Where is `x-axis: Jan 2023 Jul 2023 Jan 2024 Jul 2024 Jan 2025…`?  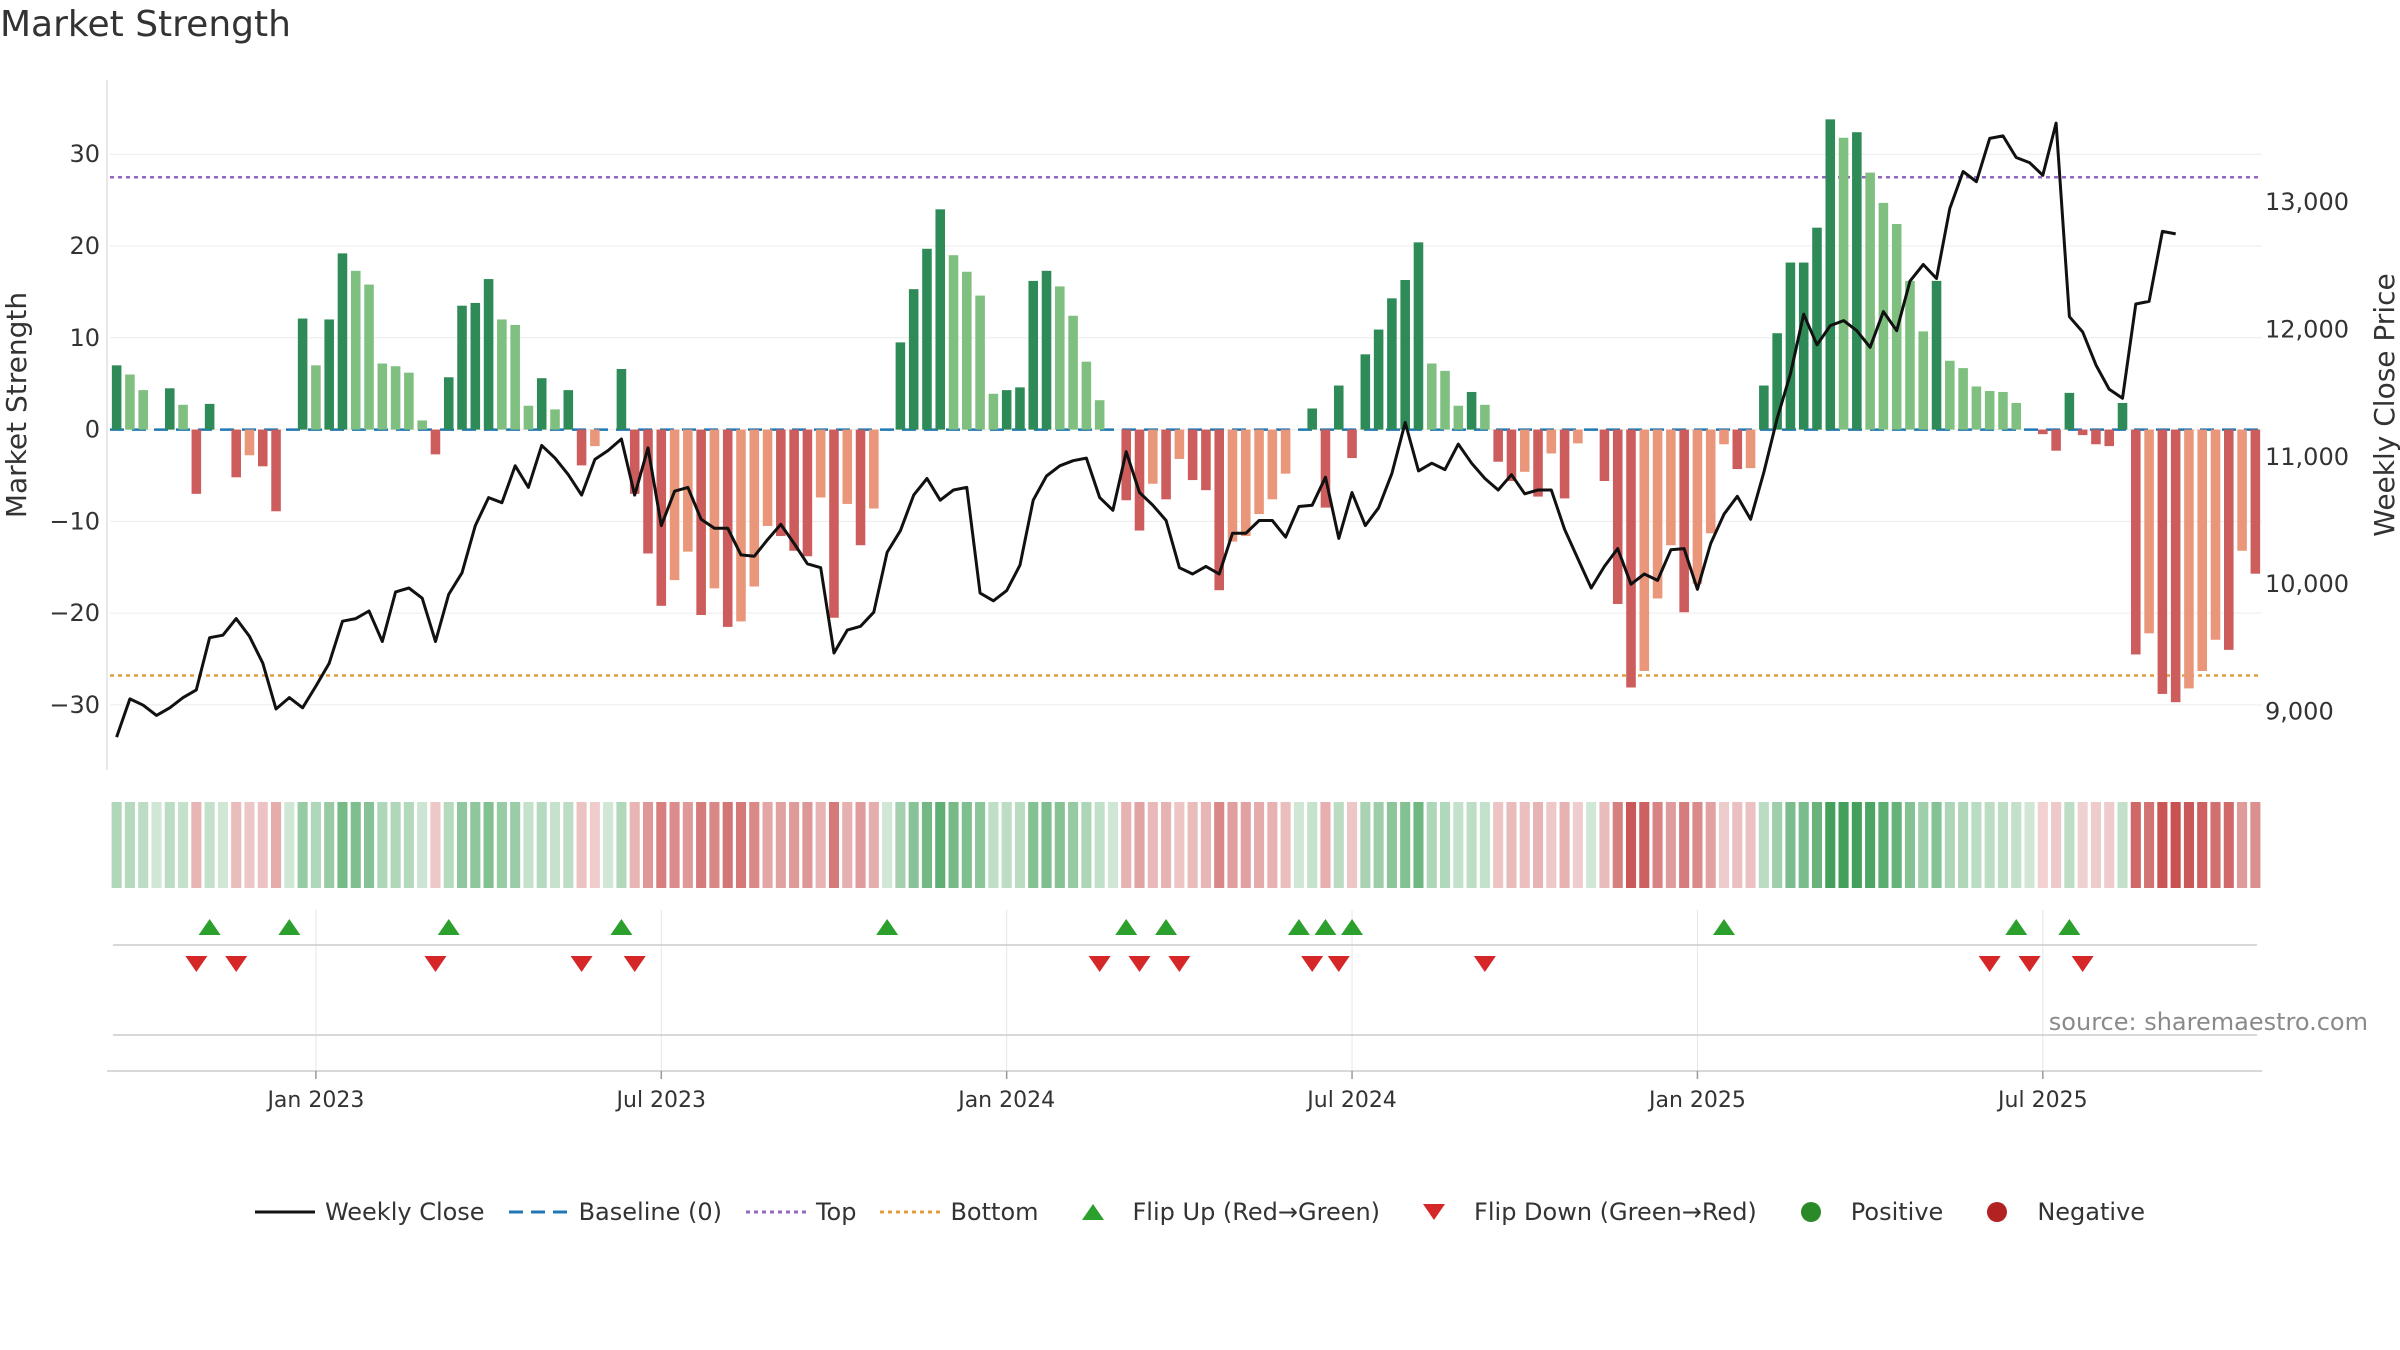 x-axis: Jan 2023 Jul 2023 Jan 2024 Jul 2024 Jan 2025… is located at coordinates (1184, 1091).